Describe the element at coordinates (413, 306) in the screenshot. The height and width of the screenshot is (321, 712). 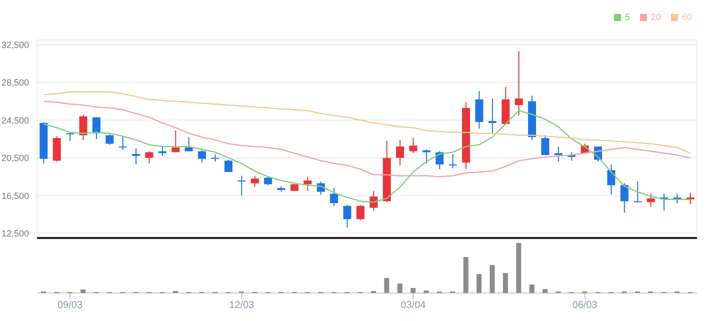
I see `x-tick-label: 03/04` at that location.